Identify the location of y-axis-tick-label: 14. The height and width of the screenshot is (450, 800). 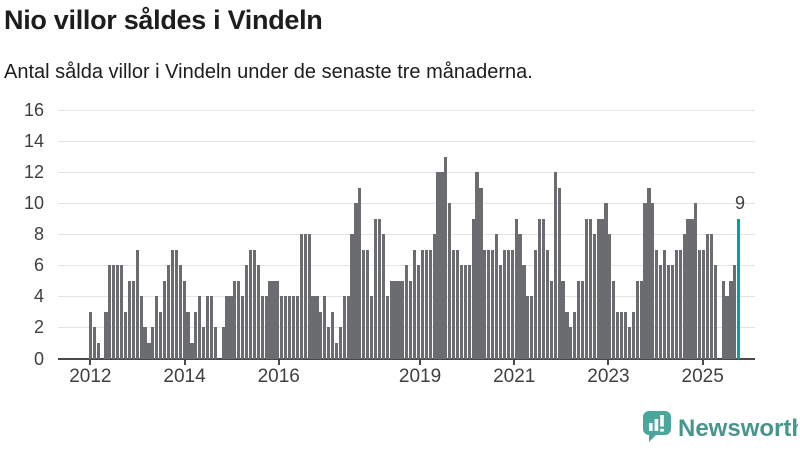
(33, 141).